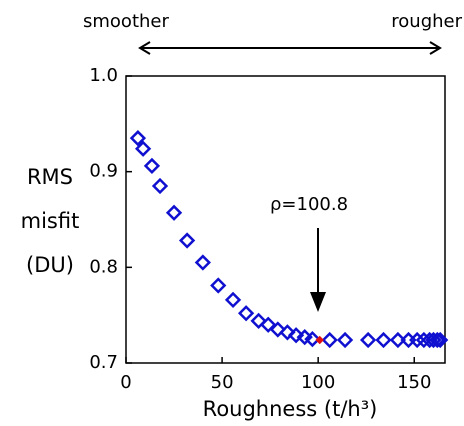 The width and height of the screenshot is (464, 426). What do you see at coordinates (103, 266) in the screenshot?
I see `y-tick-label: 0.8` at bounding box center [103, 266].